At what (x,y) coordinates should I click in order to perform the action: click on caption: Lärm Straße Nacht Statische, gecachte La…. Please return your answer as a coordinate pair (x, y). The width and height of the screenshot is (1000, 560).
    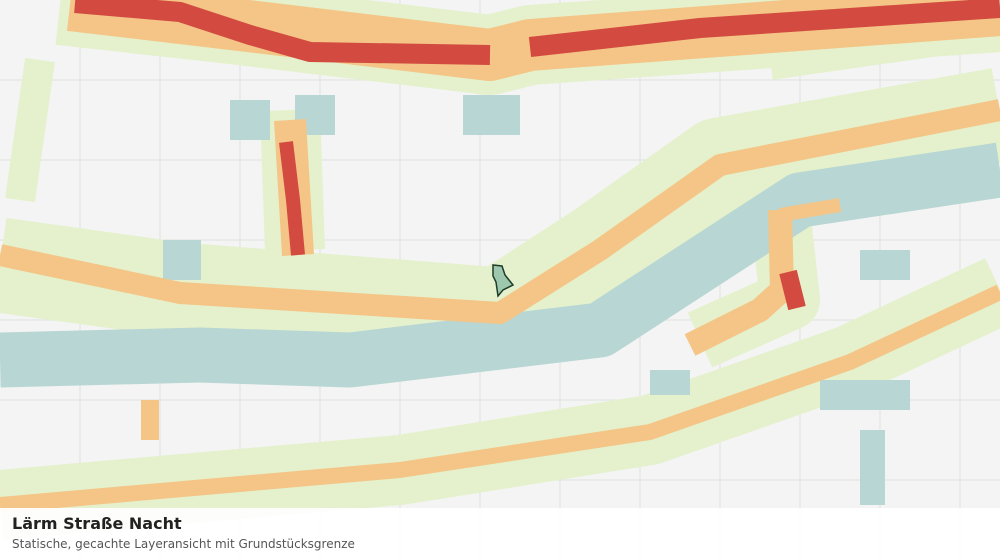
    Looking at the image, I should click on (500, 534).